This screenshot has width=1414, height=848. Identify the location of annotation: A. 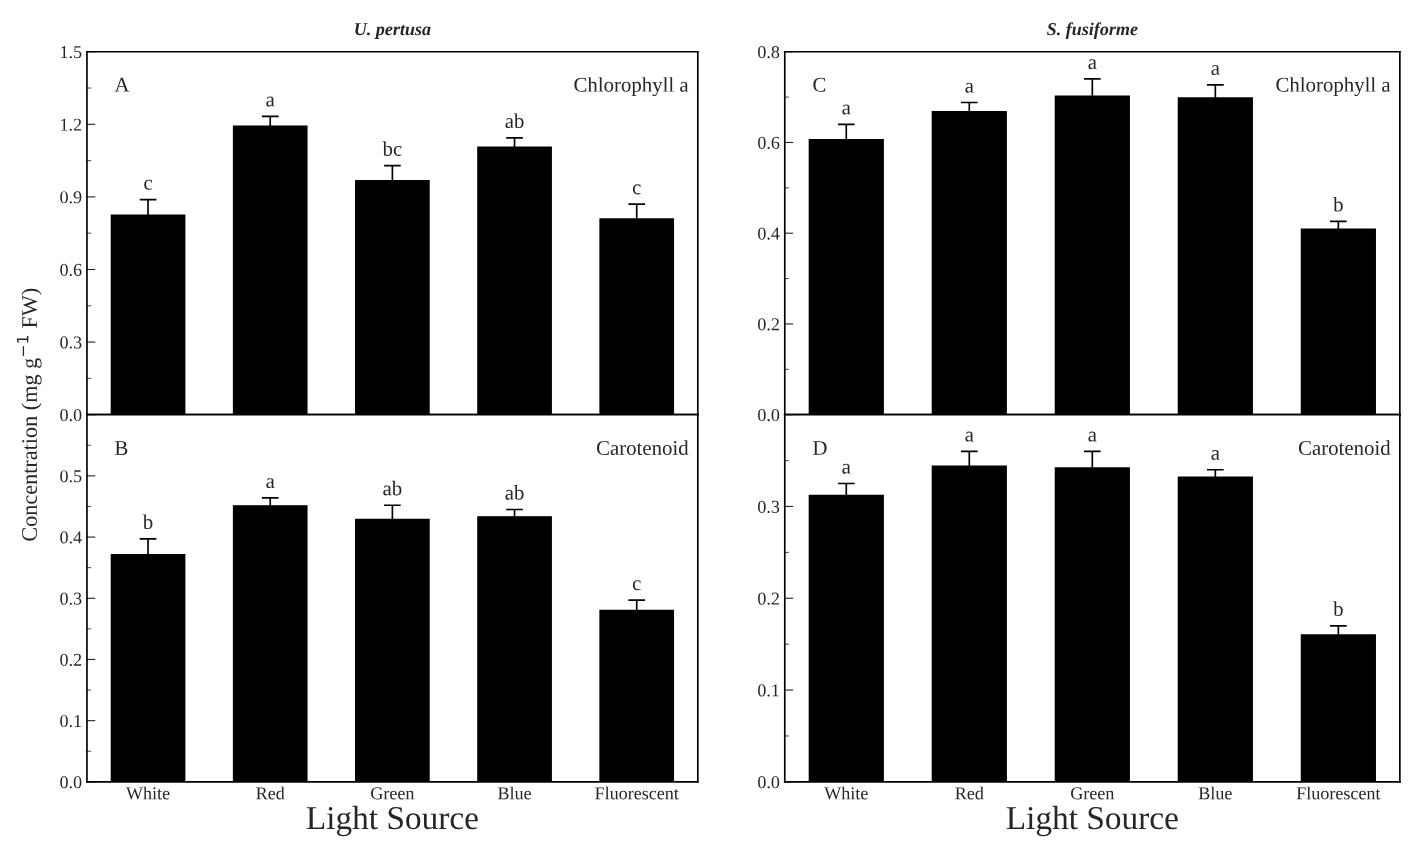
(122, 84).